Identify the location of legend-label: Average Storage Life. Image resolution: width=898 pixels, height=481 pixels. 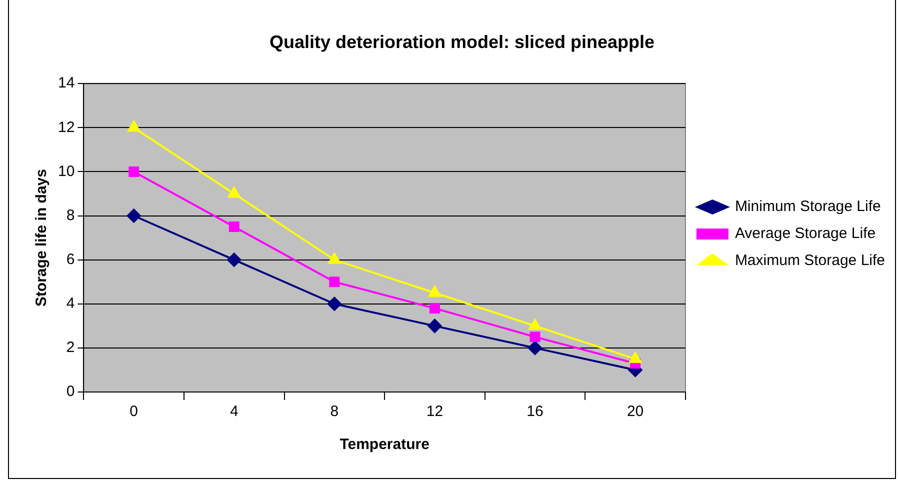
(805, 233).